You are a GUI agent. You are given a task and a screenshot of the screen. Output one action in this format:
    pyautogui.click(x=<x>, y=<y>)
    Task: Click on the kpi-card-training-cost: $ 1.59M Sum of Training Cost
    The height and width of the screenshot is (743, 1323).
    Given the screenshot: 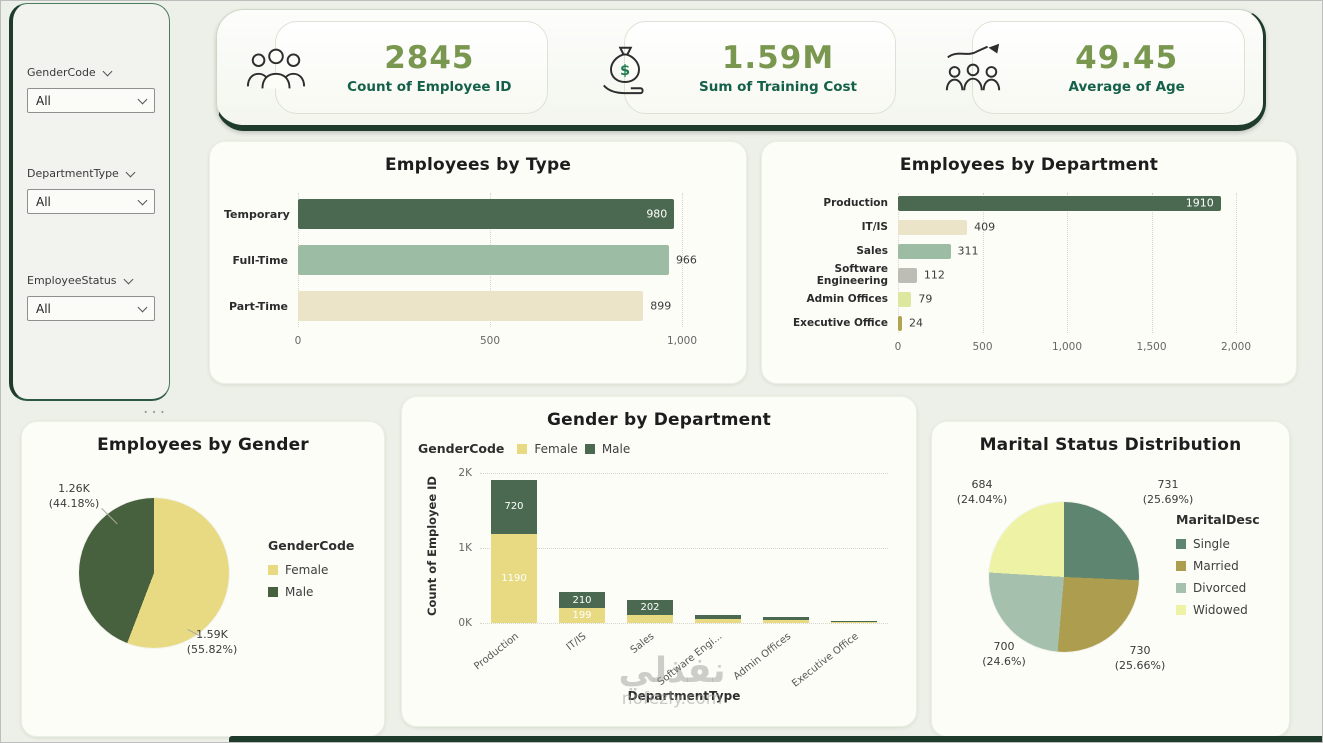 What is the action you would take?
    pyautogui.click(x=740, y=67)
    